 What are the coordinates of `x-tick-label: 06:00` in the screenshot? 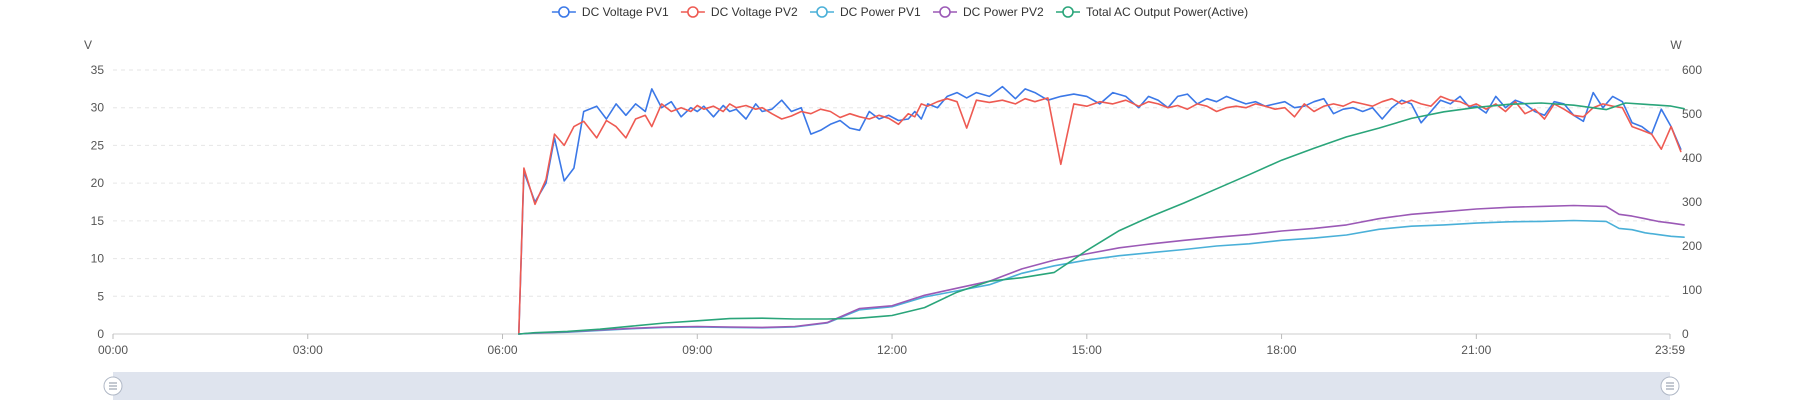 It's located at (503, 350).